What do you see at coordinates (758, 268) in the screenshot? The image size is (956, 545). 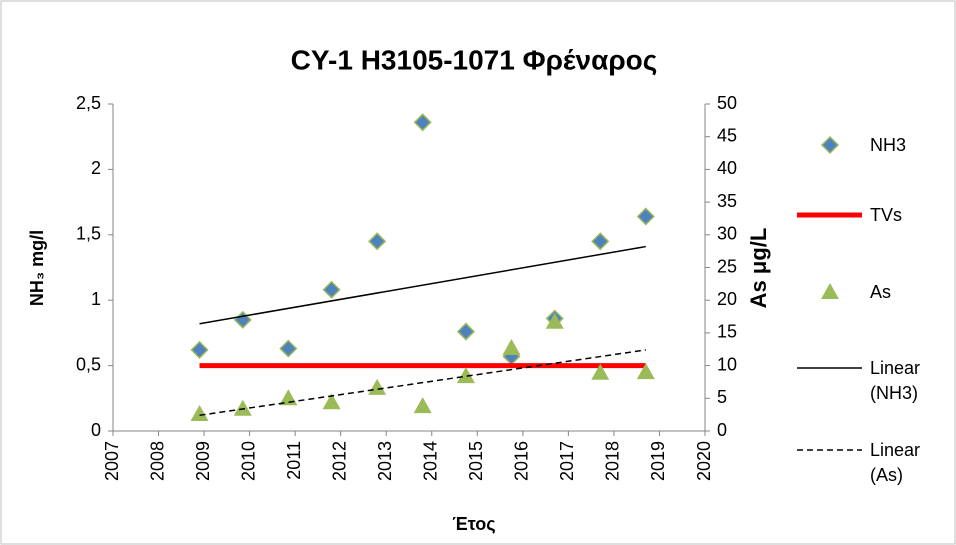 I see `y2-axis-label: As μg/L` at bounding box center [758, 268].